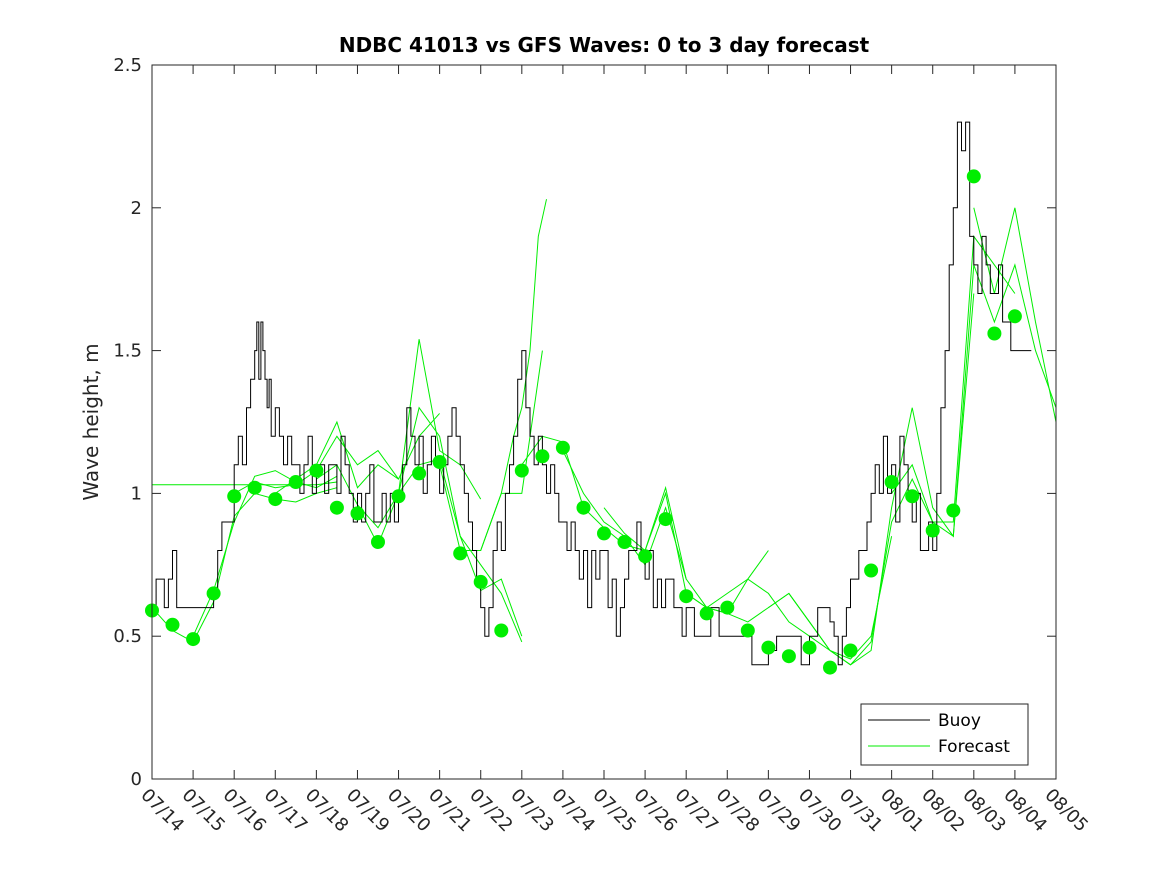 This screenshot has height=875, width=1167. What do you see at coordinates (127, 65) in the screenshot?
I see `y-tick-label: 2.5` at bounding box center [127, 65].